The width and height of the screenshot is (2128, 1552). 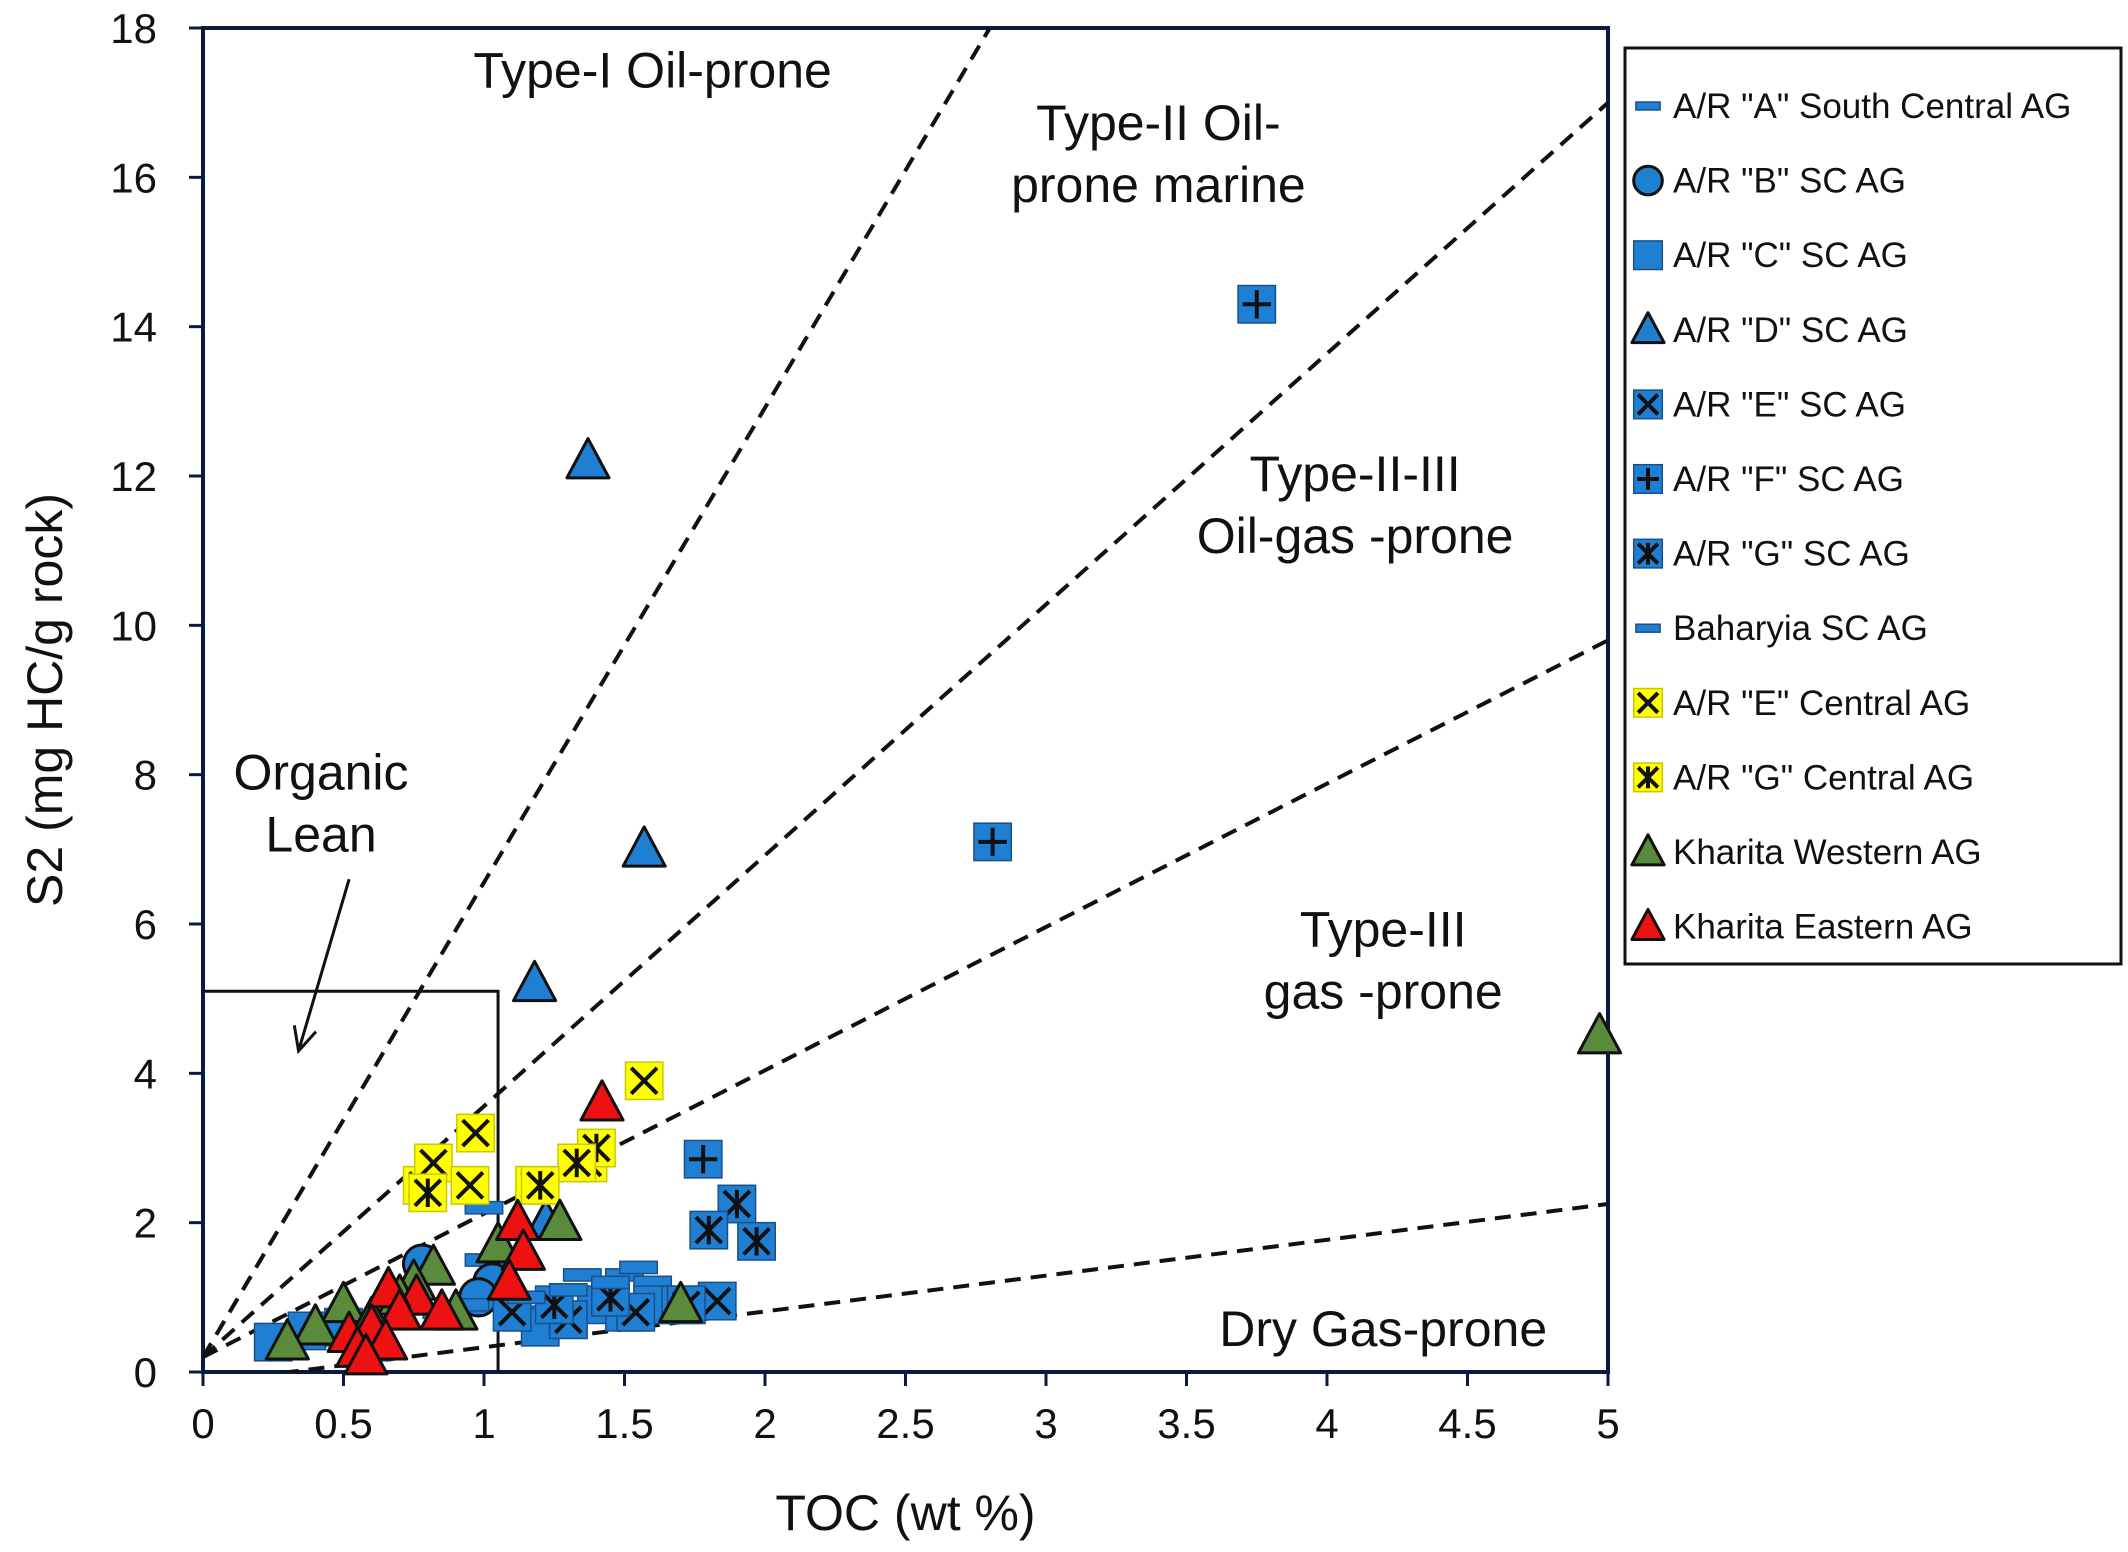 I want to click on region-label: Type-II-III Oil-gas -prone, so click(x=1355, y=505).